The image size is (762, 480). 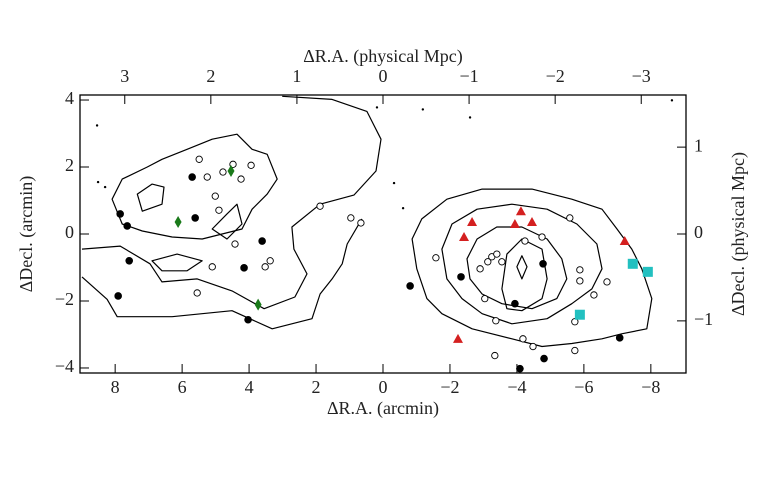 What do you see at coordinates (555, 76) in the screenshot?
I see `x2-tick-label: −2` at bounding box center [555, 76].